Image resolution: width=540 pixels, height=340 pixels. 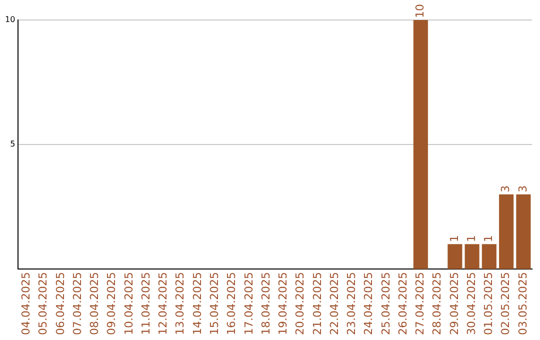 I want to click on x-tick-label: 13.04.2025, so click(x=180, y=304).